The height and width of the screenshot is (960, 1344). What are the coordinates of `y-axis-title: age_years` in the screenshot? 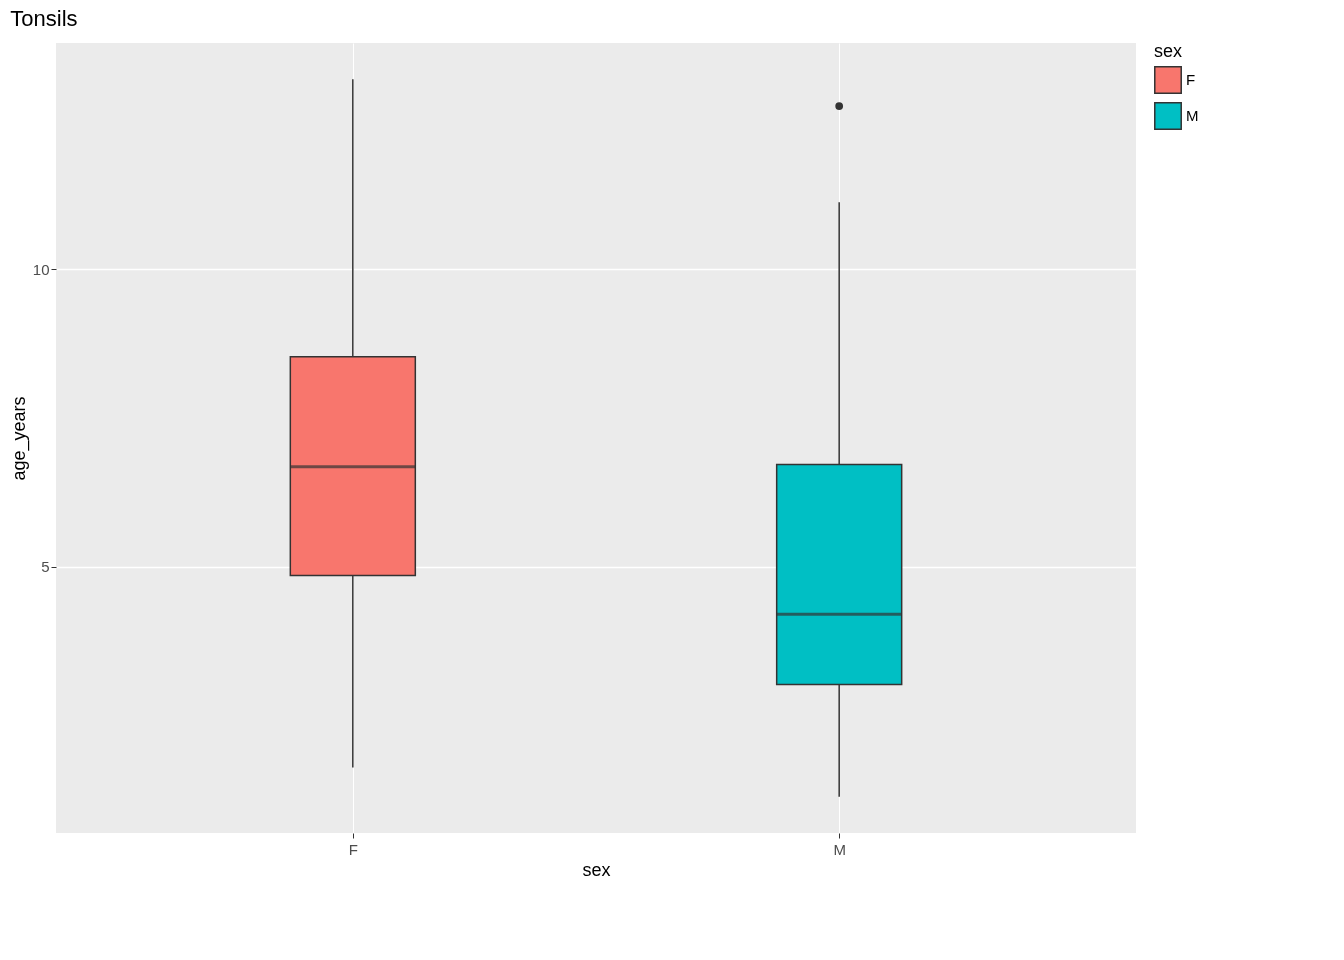 It's located at (19, 438).